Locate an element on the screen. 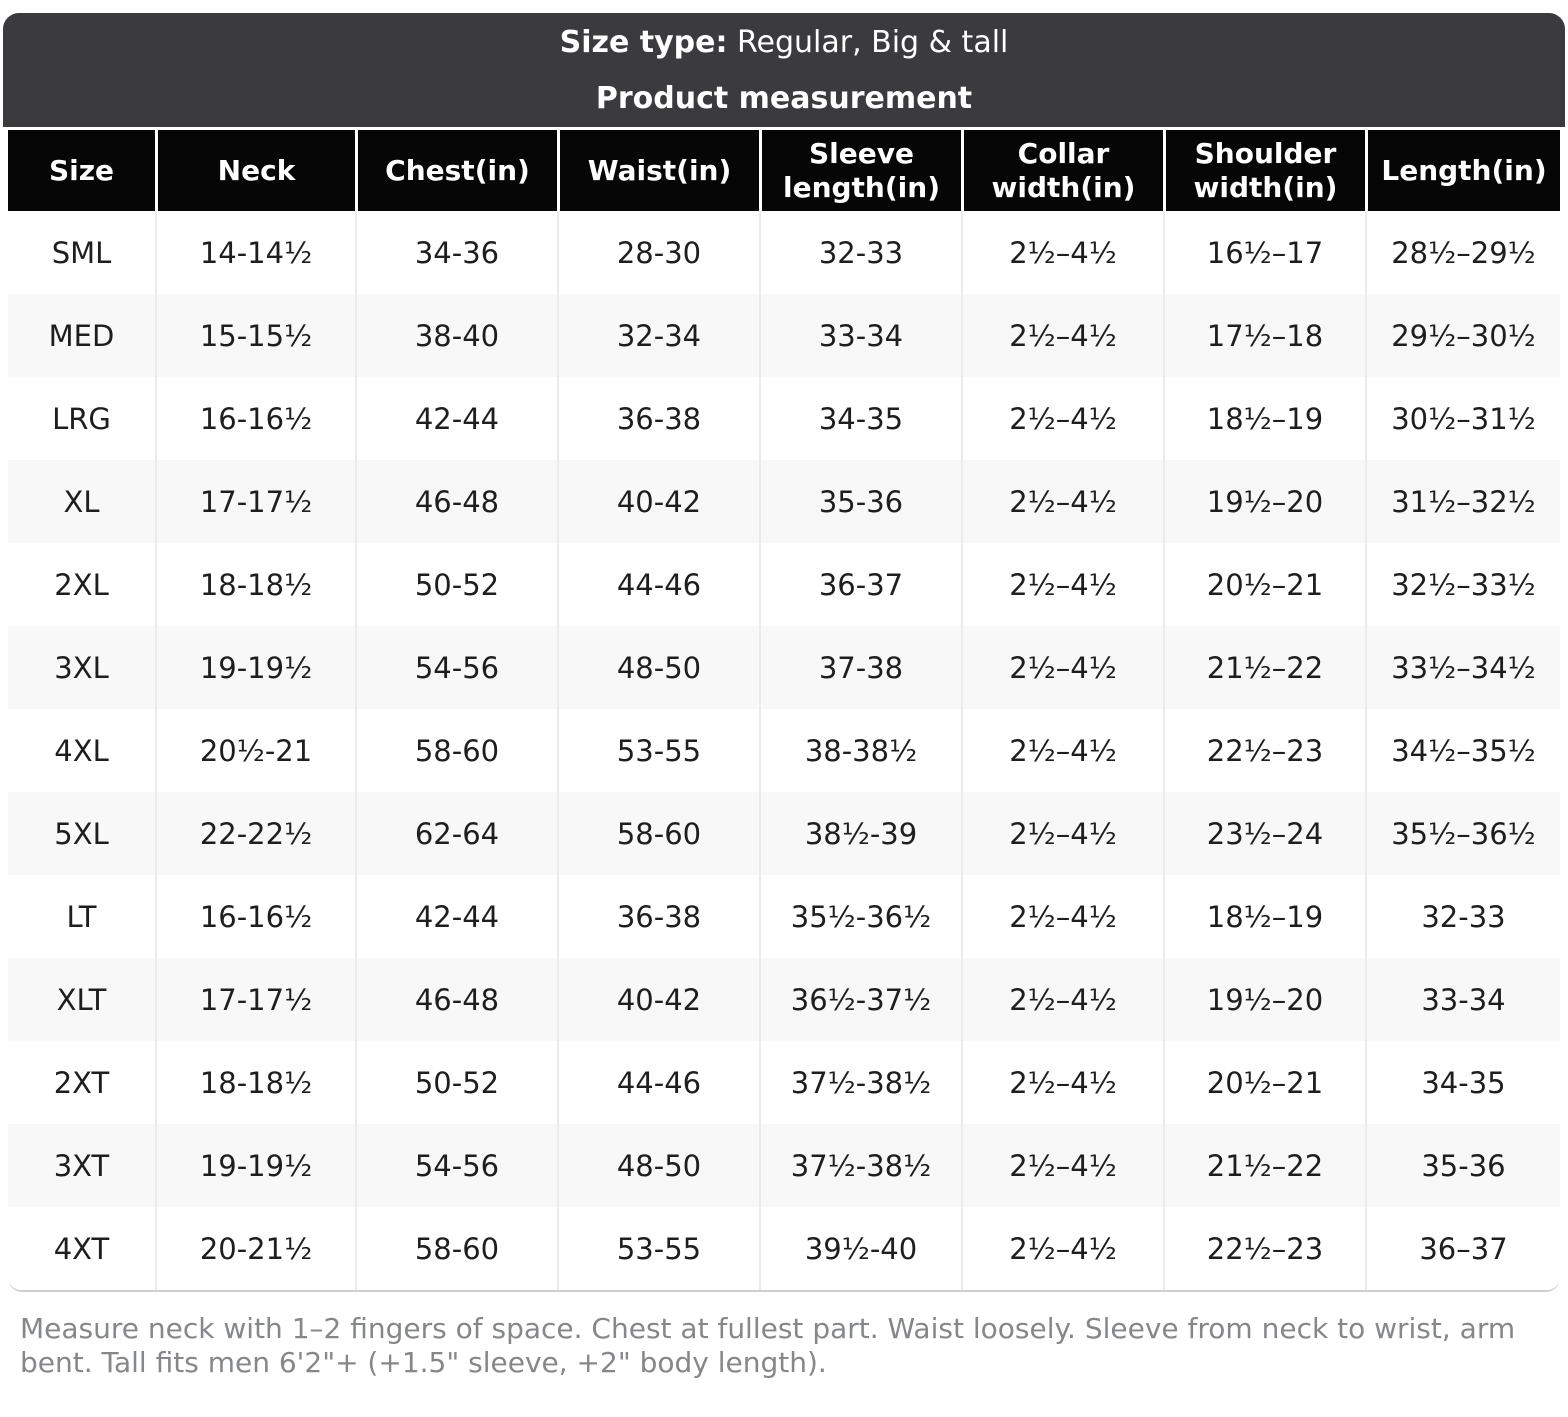 The height and width of the screenshot is (1417, 1568). measurement-cell: 40-42 is located at coordinates (658, 501).